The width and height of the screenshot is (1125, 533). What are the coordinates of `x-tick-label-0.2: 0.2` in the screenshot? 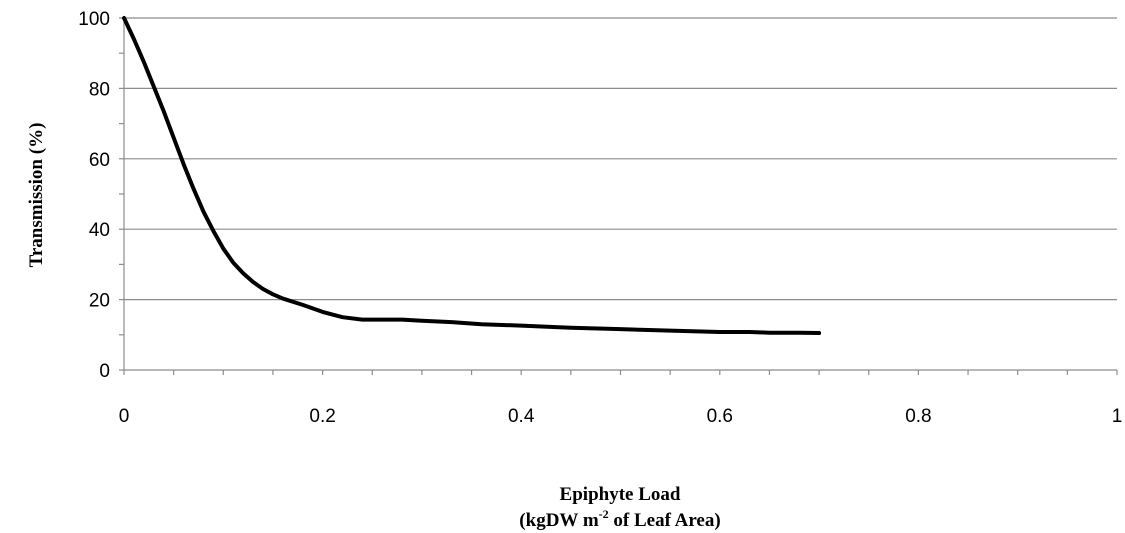 It's located at (322, 416).